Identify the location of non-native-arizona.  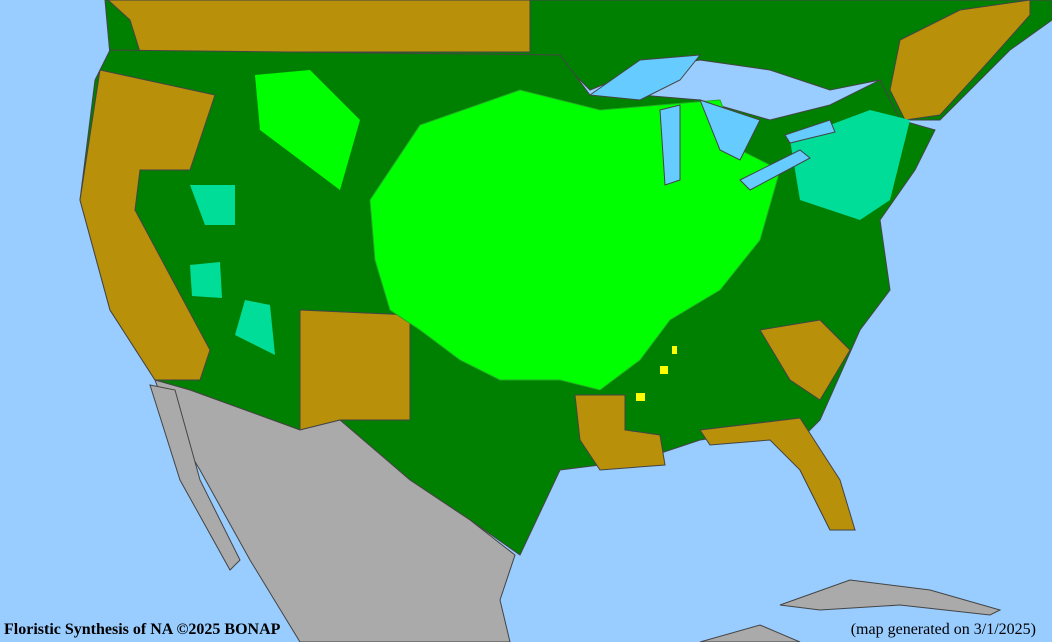
(255, 327).